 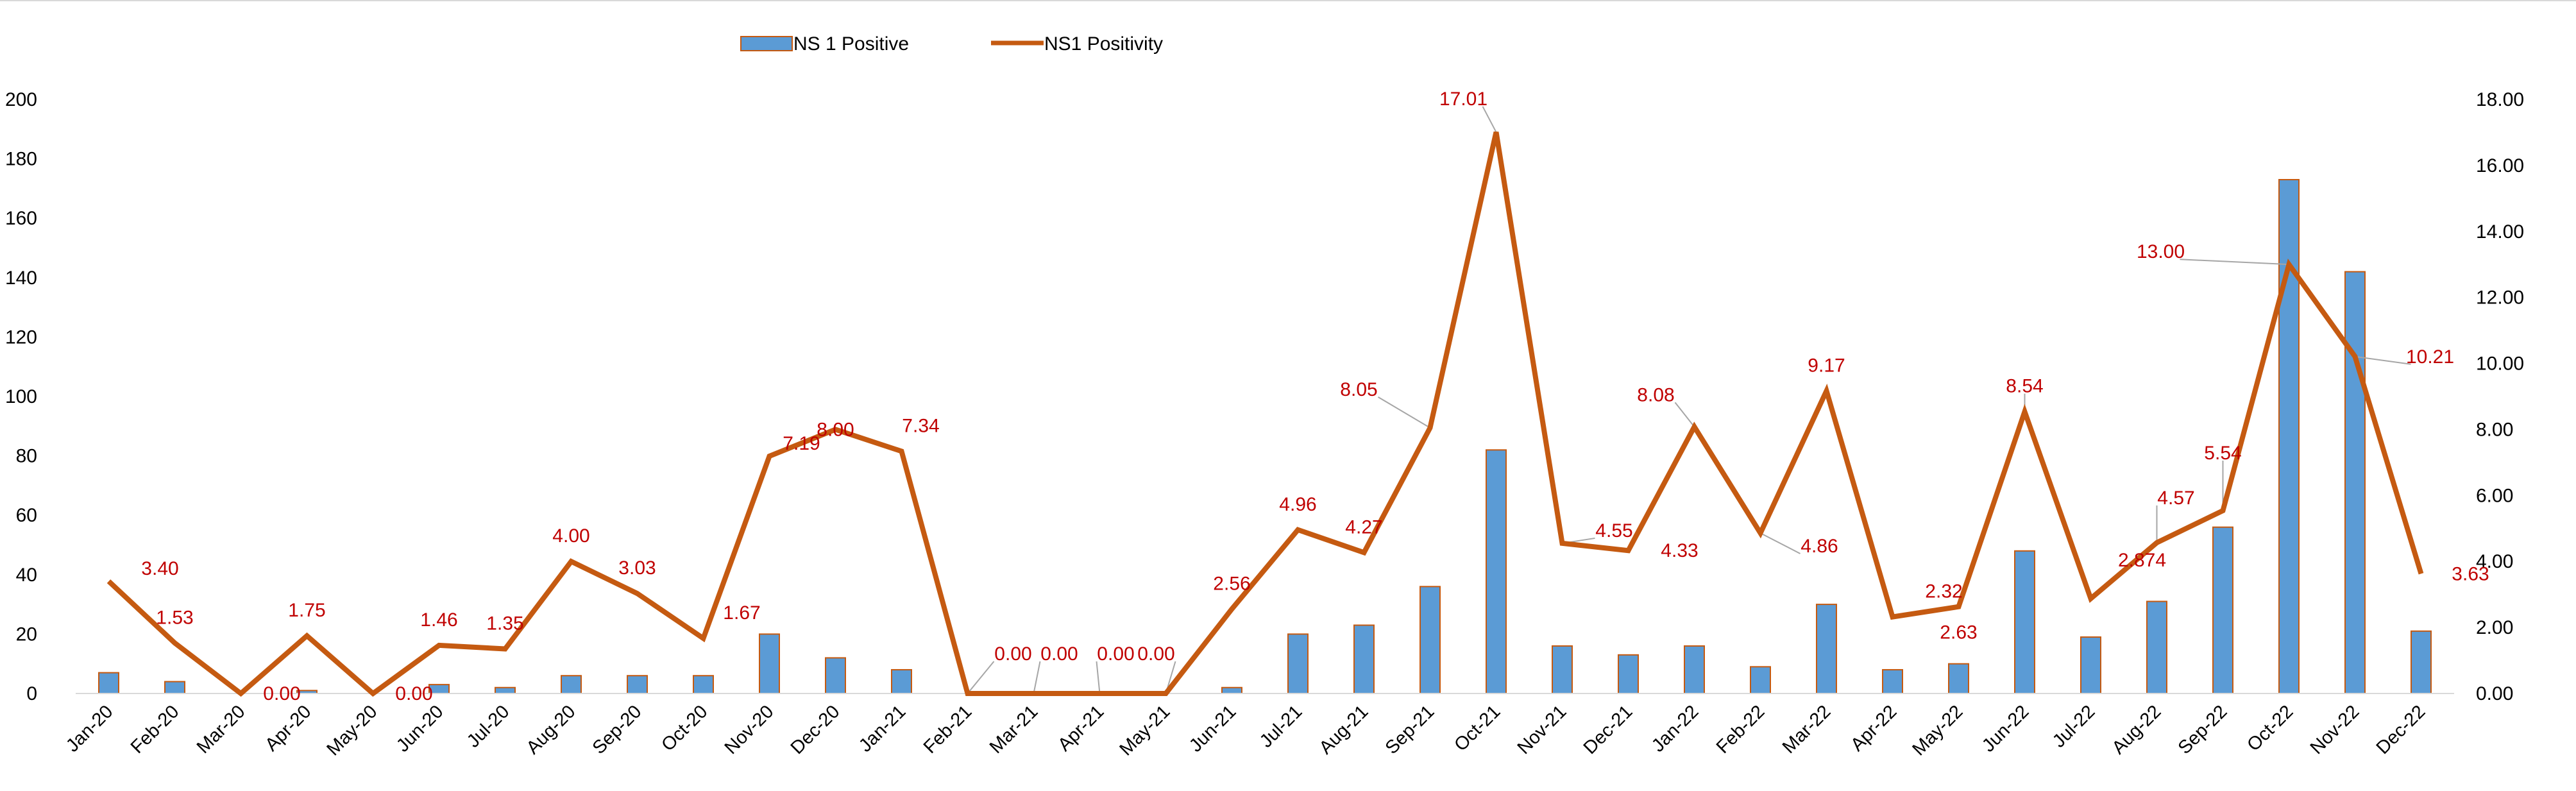 What do you see at coordinates (1144, 730) in the screenshot?
I see `x-tick-label: May-21` at bounding box center [1144, 730].